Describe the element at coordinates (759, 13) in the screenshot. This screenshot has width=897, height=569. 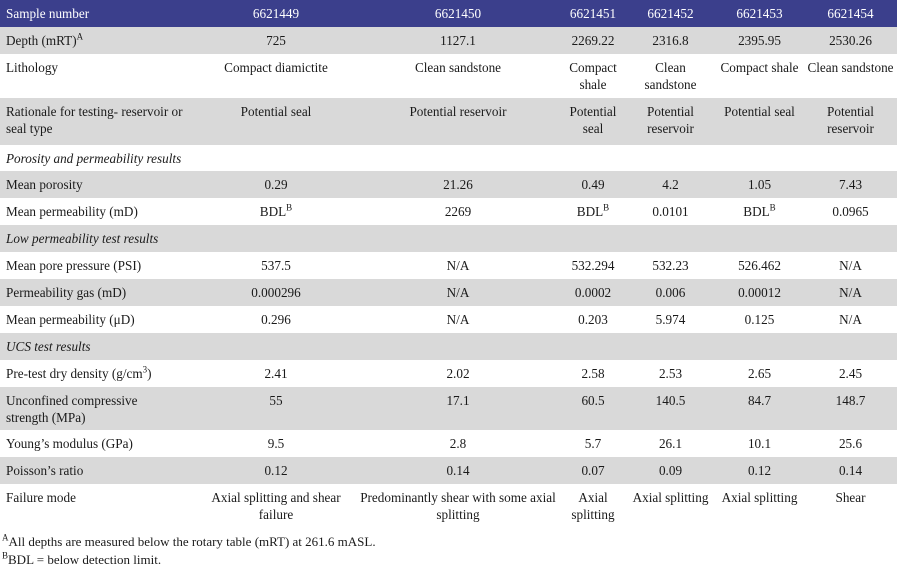
I see `header-sample: 6621453` at that location.